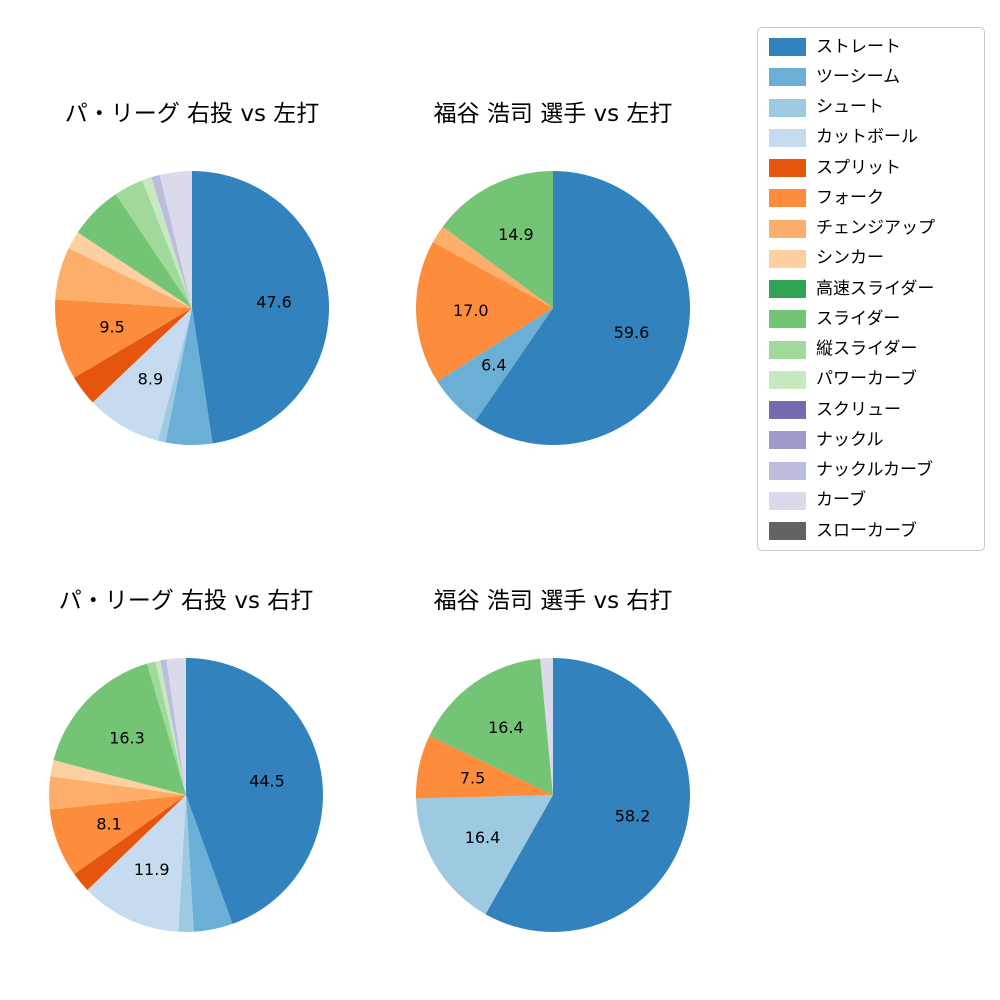 This screenshot has height=1000, width=1000. I want to click on chart-title-fukutani-vs-left: 福谷 浩司 選手 vs 左打, so click(553, 114).